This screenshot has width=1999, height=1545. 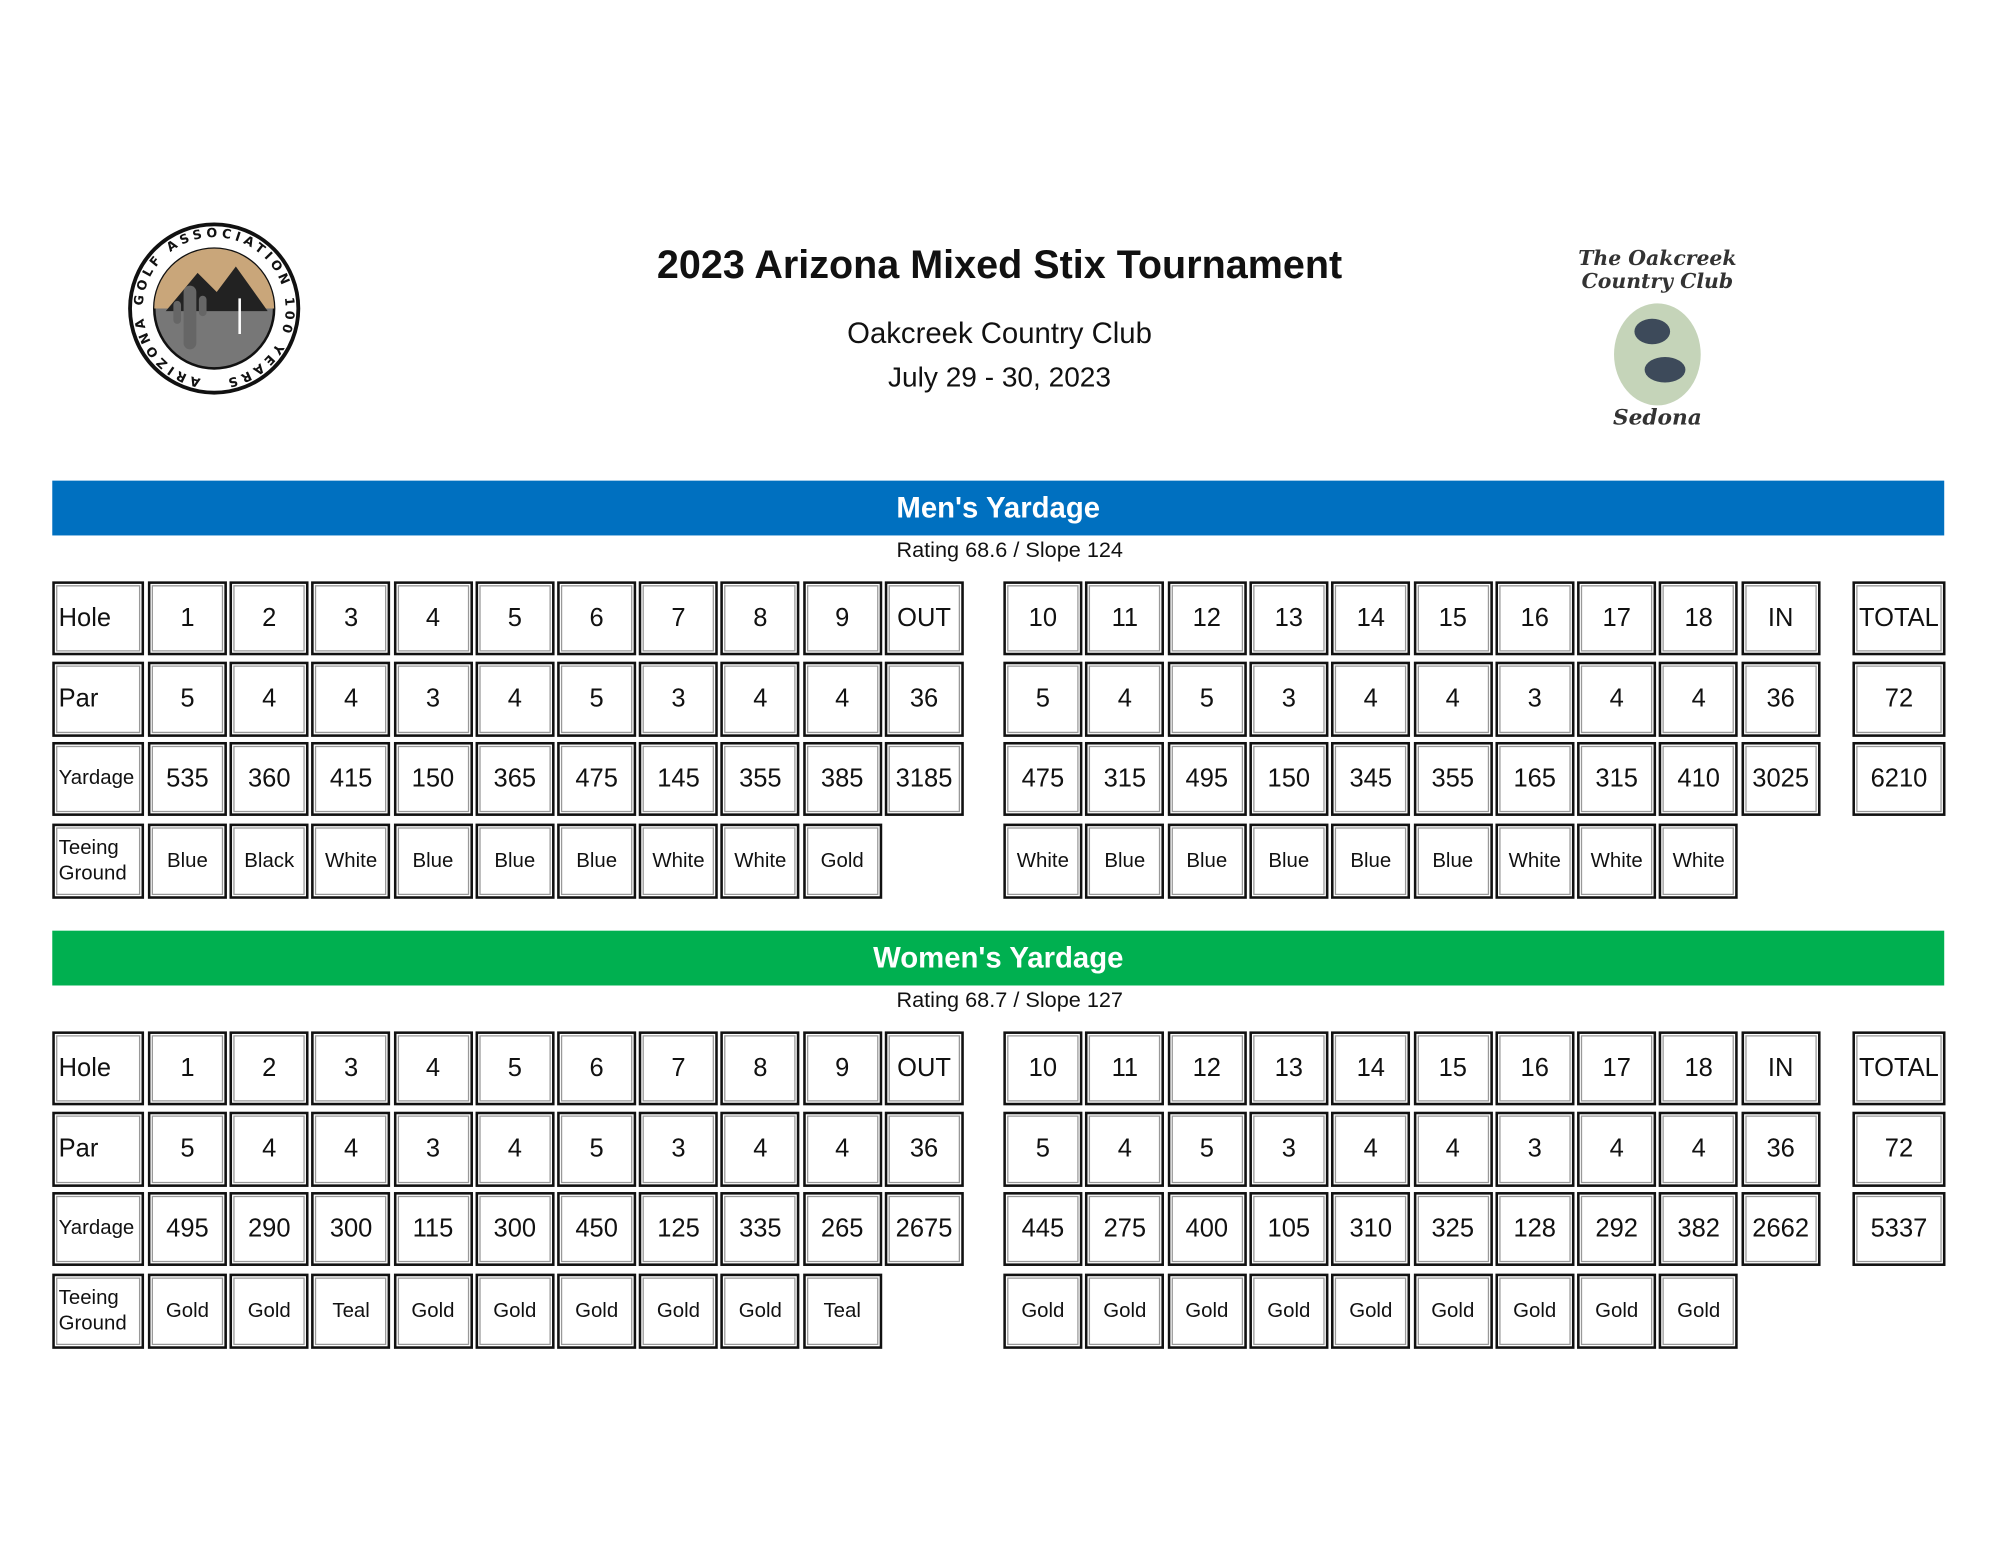 What do you see at coordinates (515, 618) in the screenshot?
I see `men-hole-cell: 5` at bounding box center [515, 618].